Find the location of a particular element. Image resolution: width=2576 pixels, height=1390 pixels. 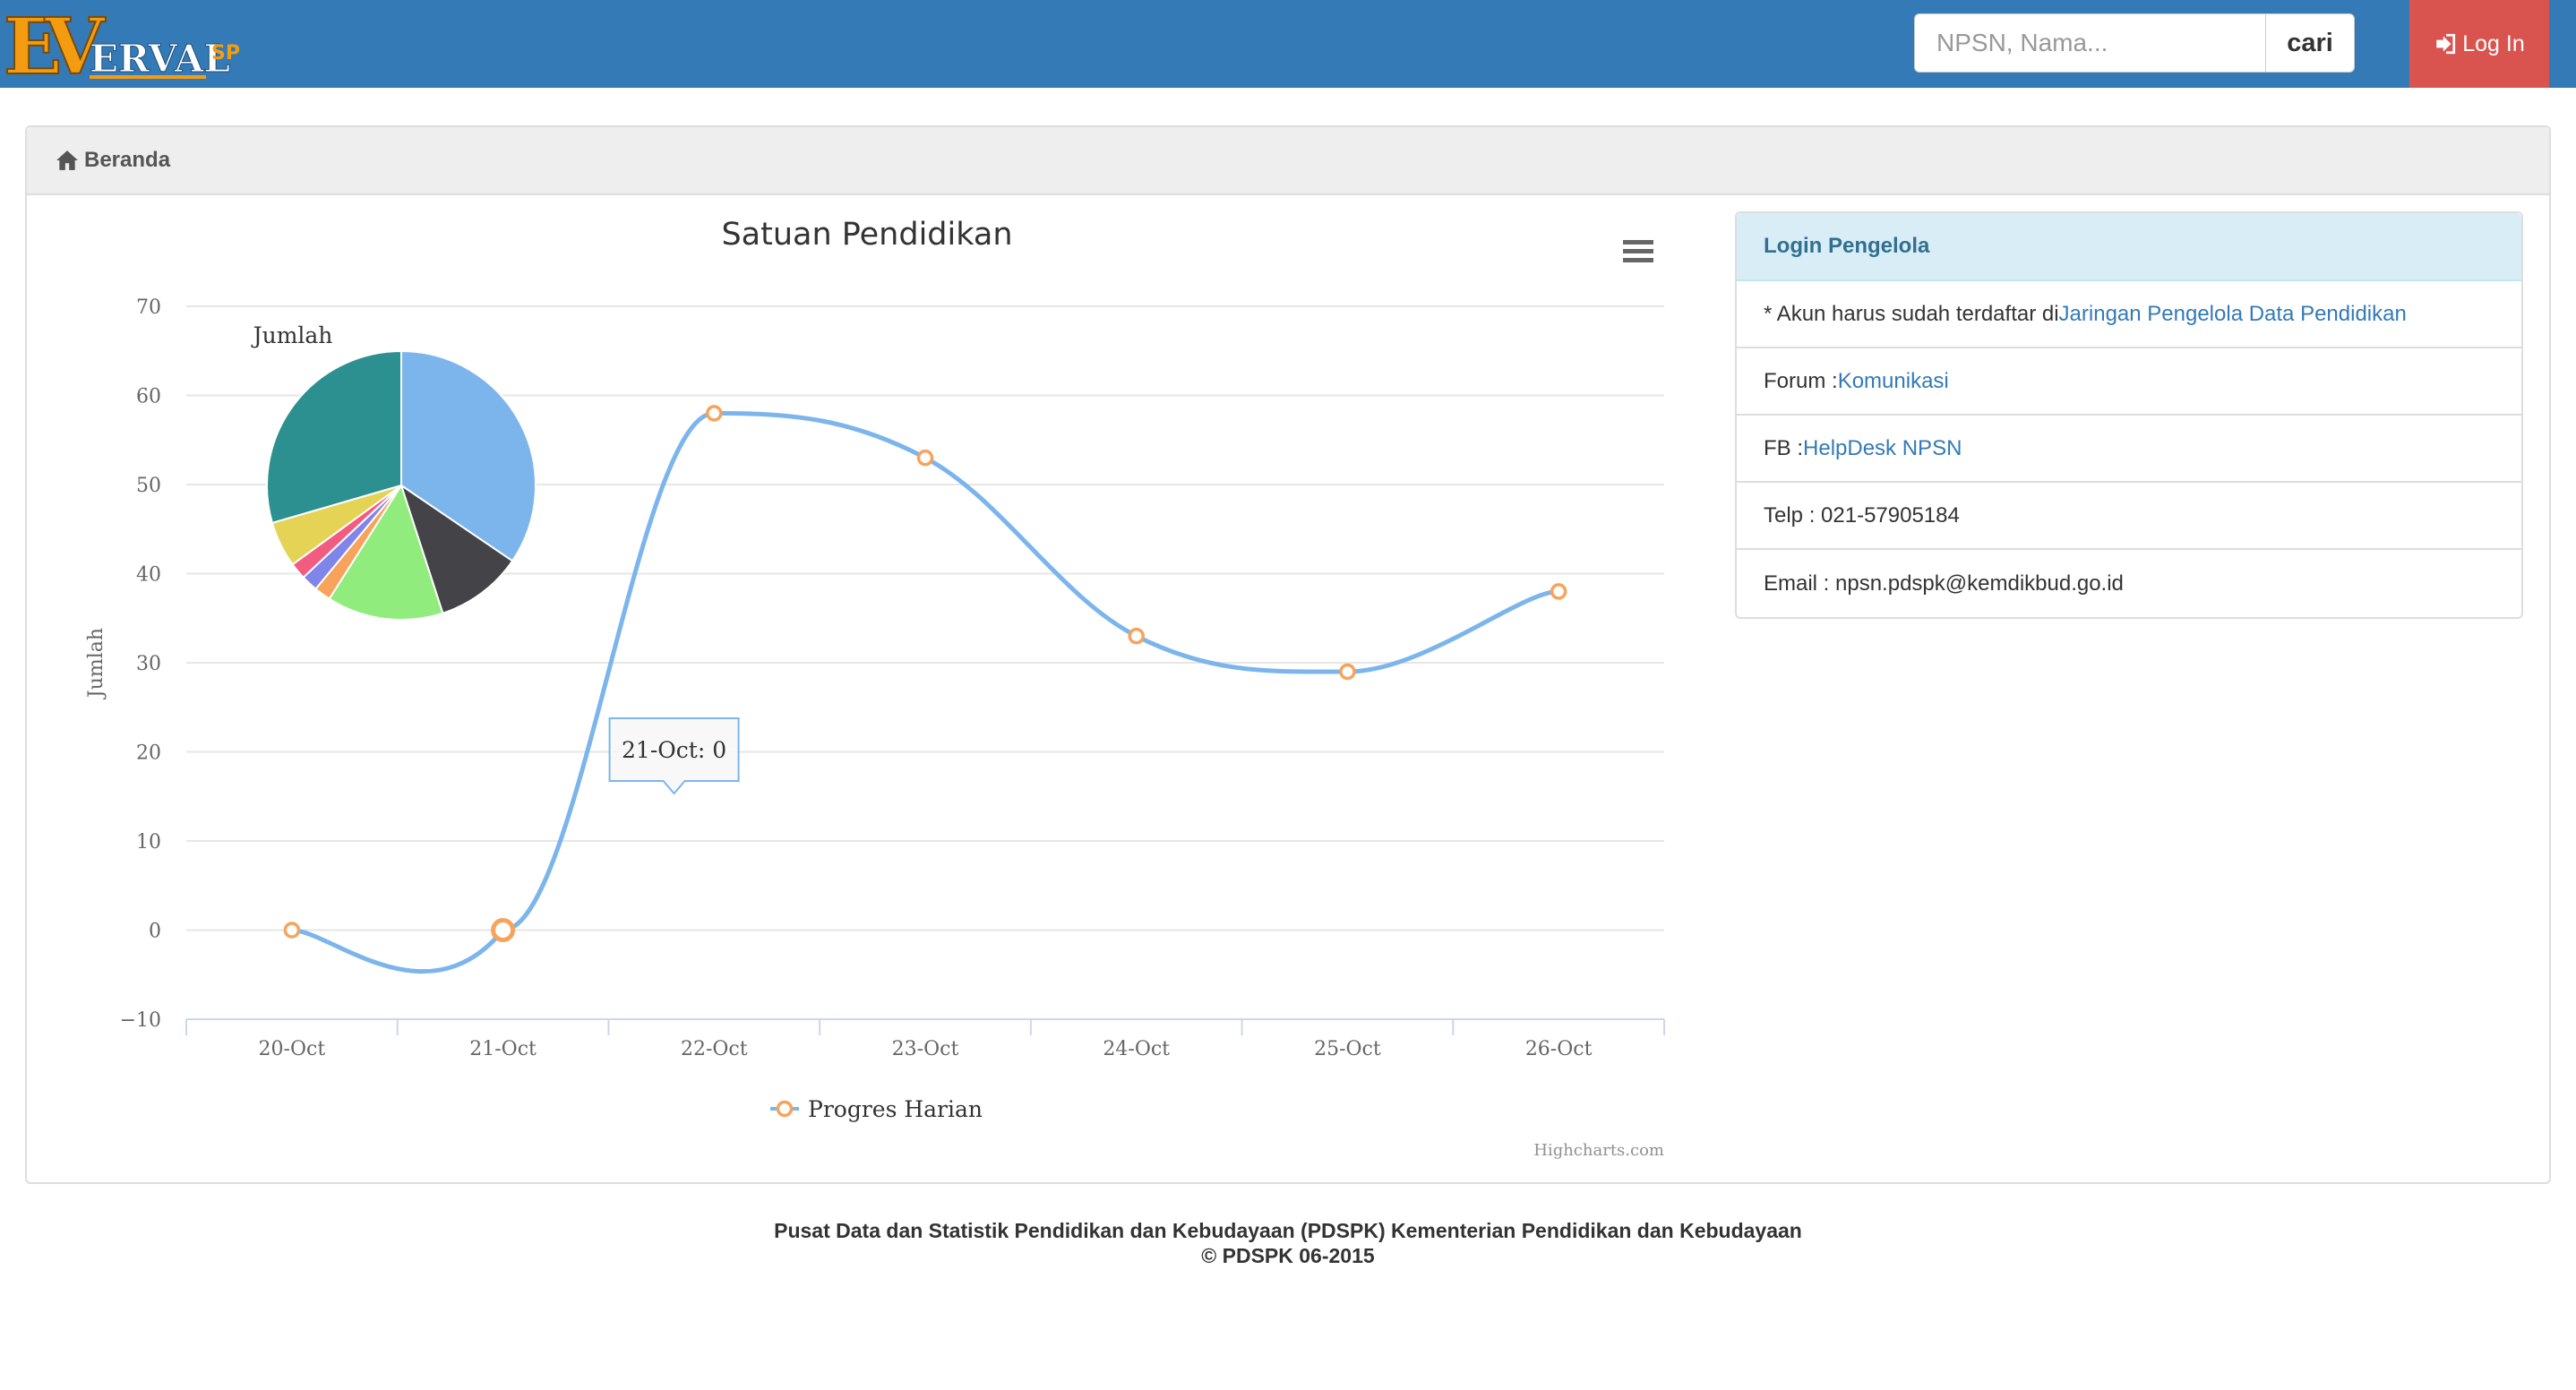

search-button: cari is located at coordinates (2310, 43).